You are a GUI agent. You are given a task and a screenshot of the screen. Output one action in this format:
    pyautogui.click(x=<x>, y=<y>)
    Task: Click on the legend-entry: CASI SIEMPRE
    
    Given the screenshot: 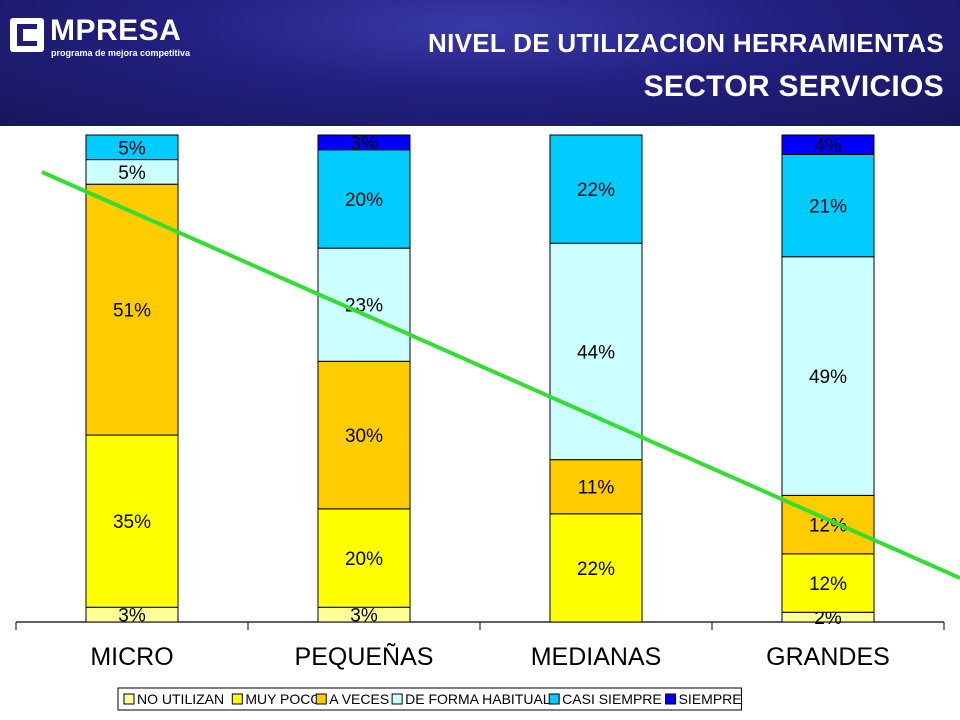 What is the action you would take?
    pyautogui.click(x=612, y=699)
    